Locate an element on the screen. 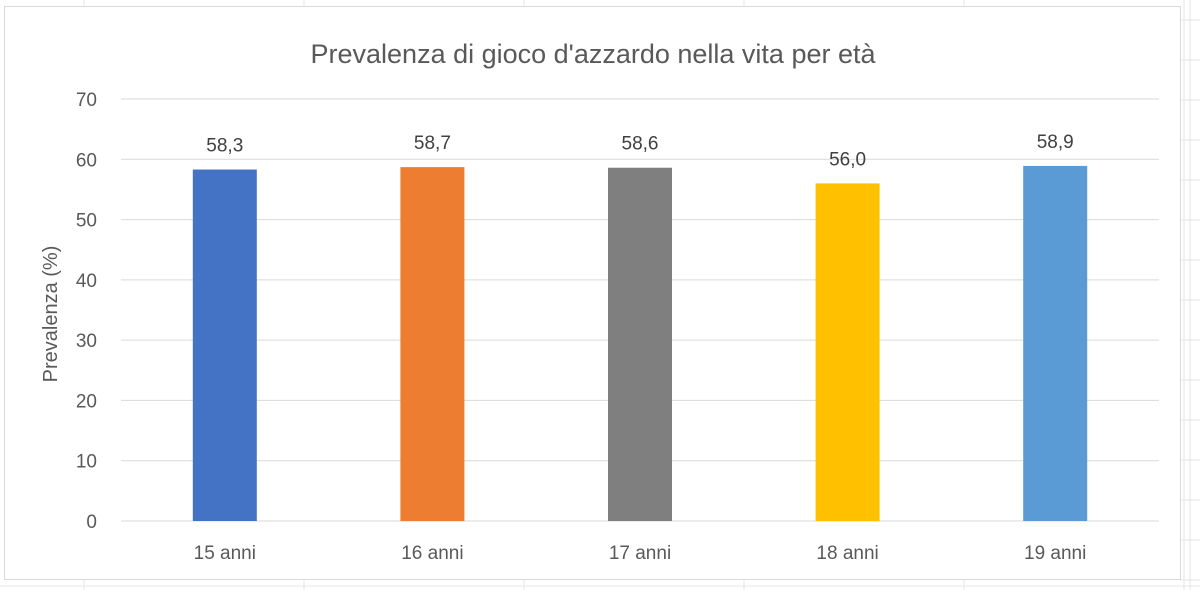  x-category-label: 16 anni is located at coordinates (432, 553).